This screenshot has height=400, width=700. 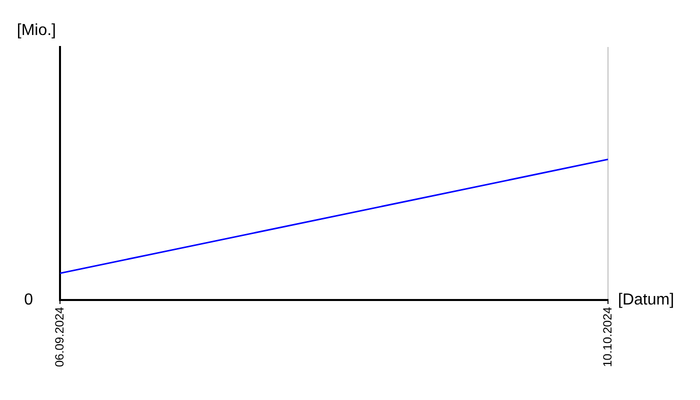 What do you see at coordinates (607, 337) in the screenshot?
I see `x-tick-label: 10.10.2024` at bounding box center [607, 337].